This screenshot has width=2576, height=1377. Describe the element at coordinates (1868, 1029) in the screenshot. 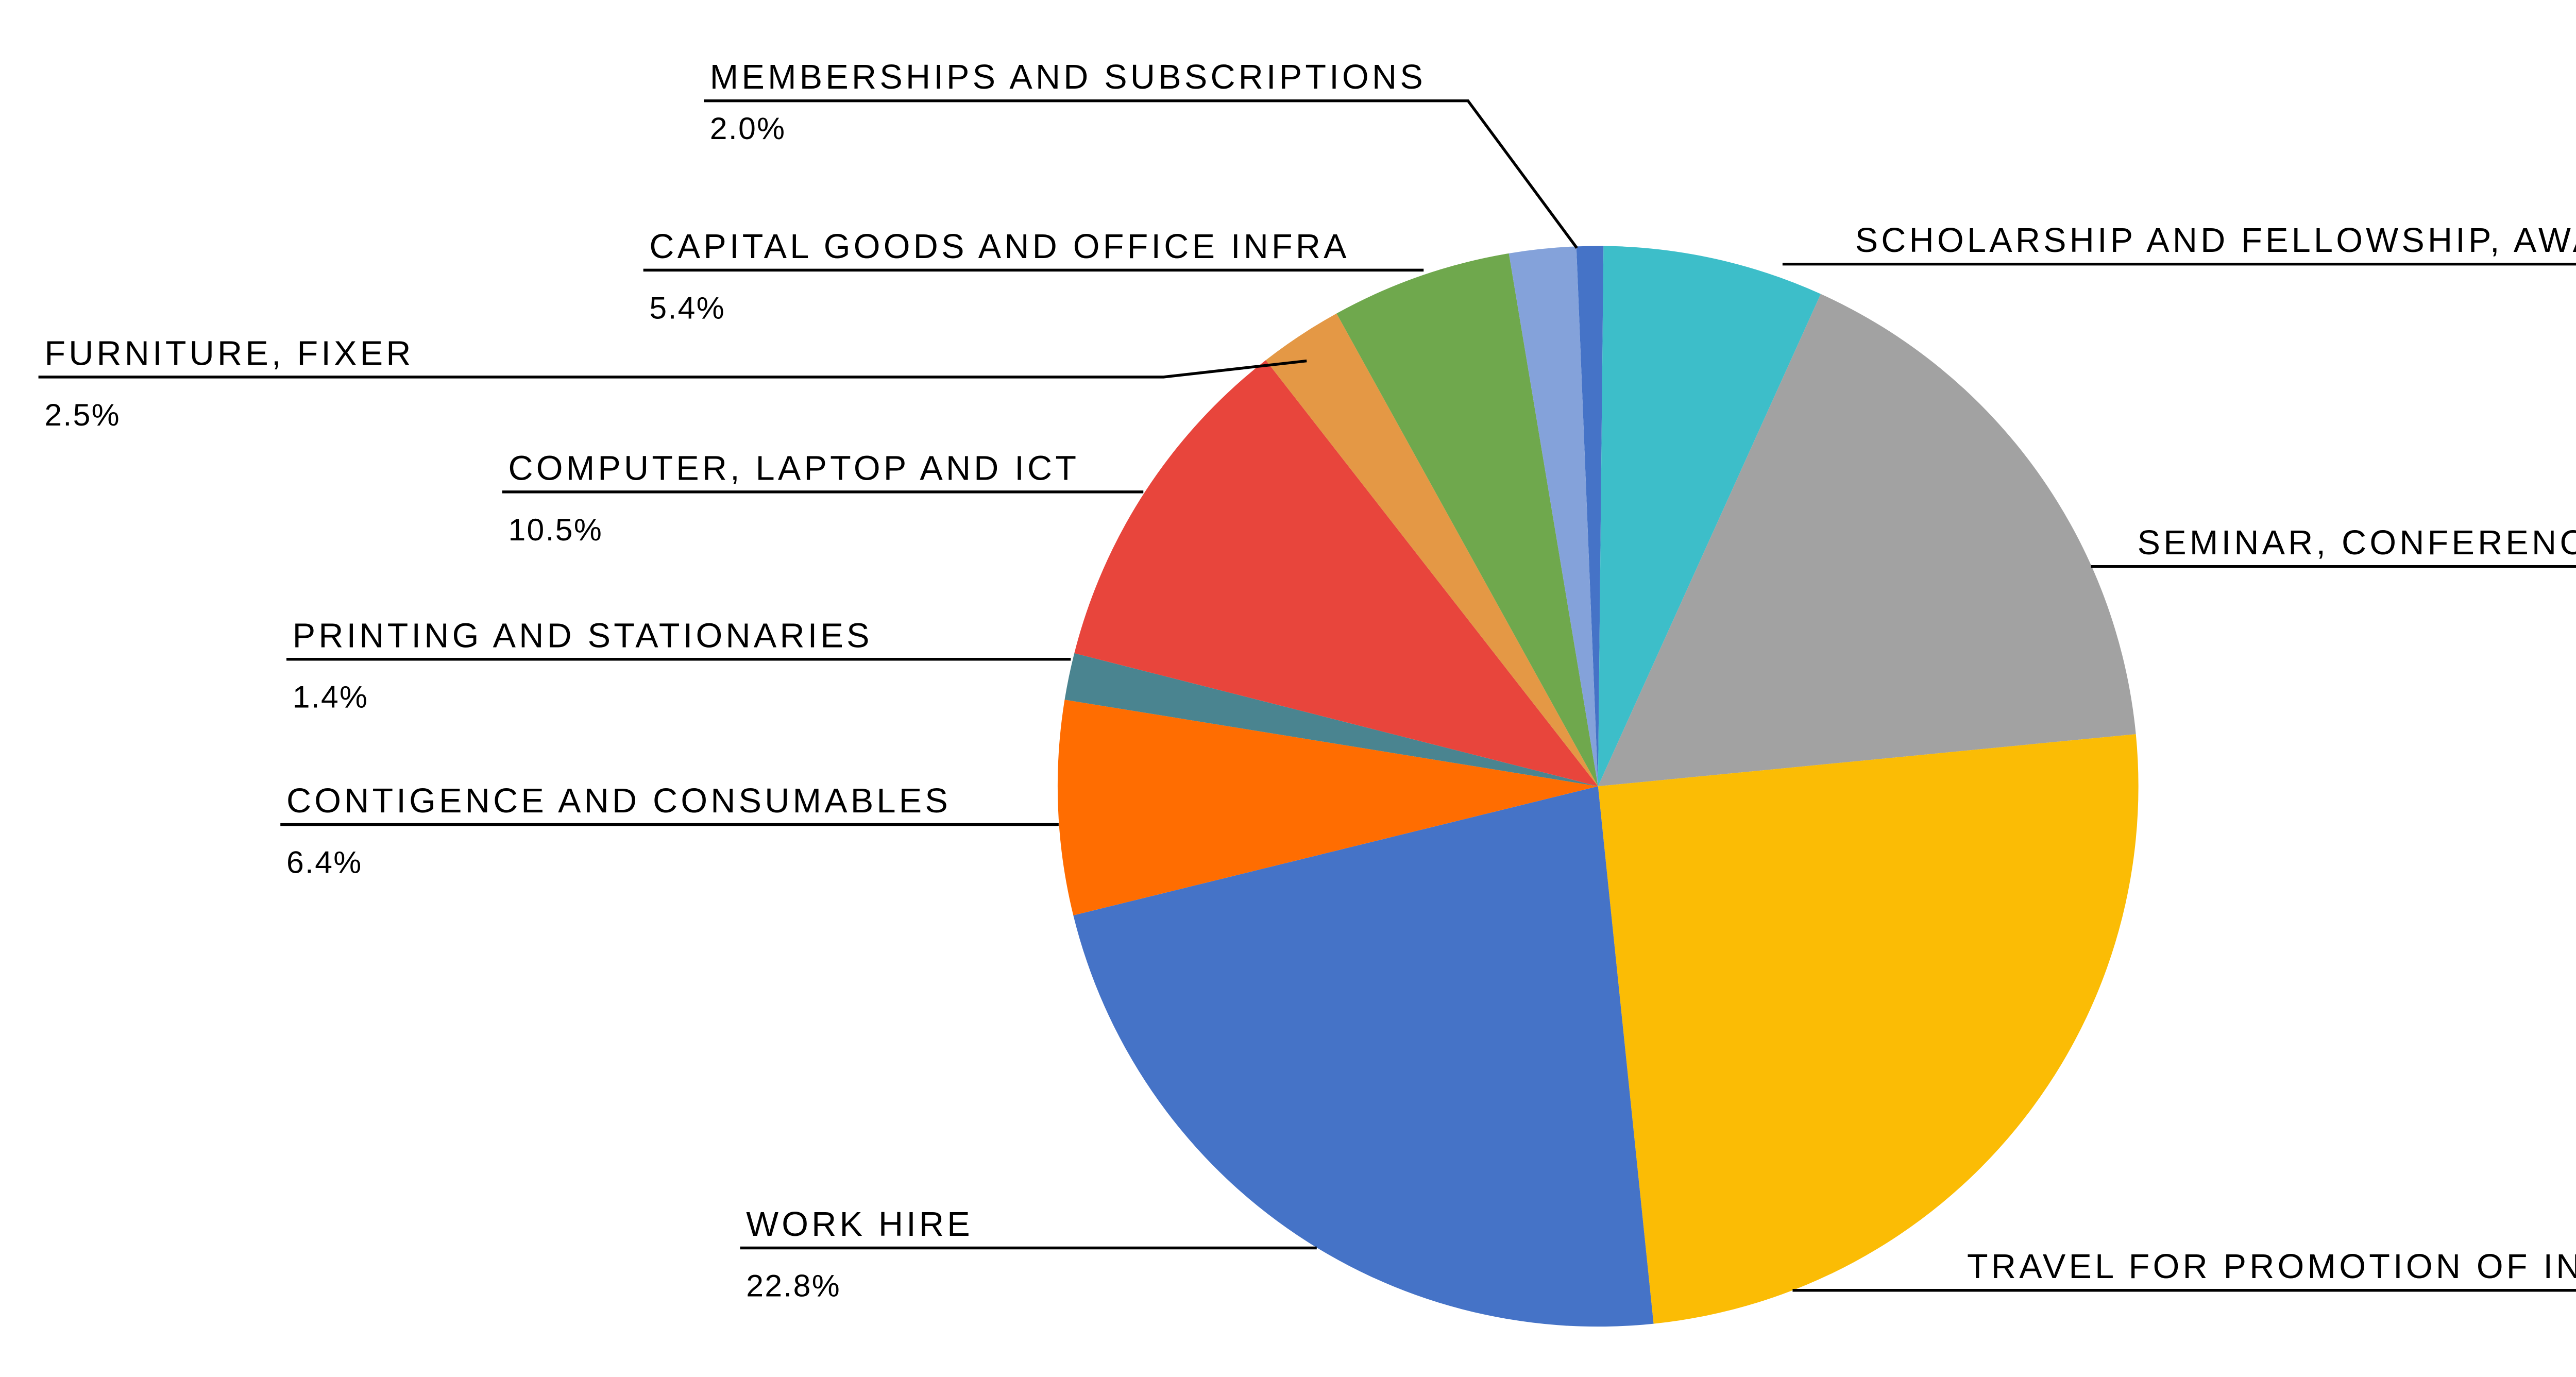

I see `pie-slice-travel` at that location.